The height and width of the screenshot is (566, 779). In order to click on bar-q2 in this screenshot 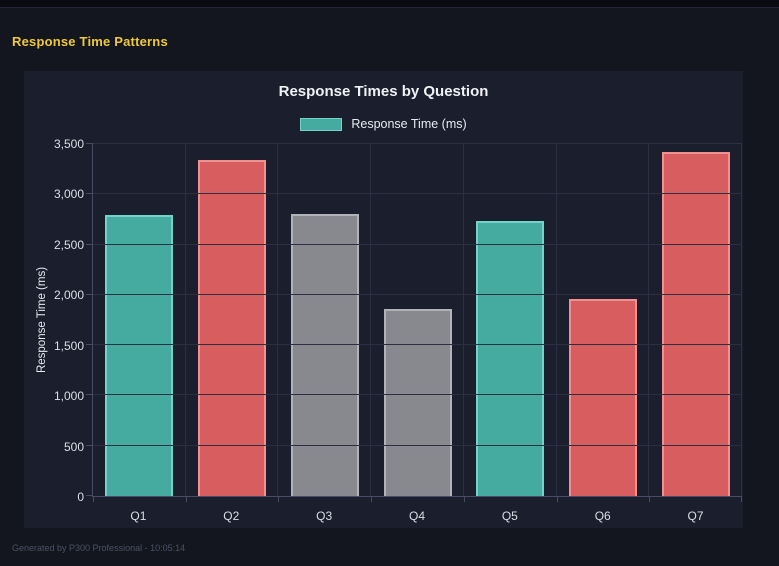, I will do `click(232, 328)`.